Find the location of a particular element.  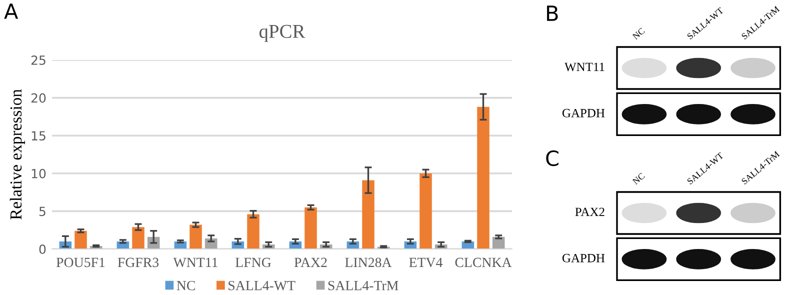

x-tick-label: LIN28A is located at coordinates (368, 263).